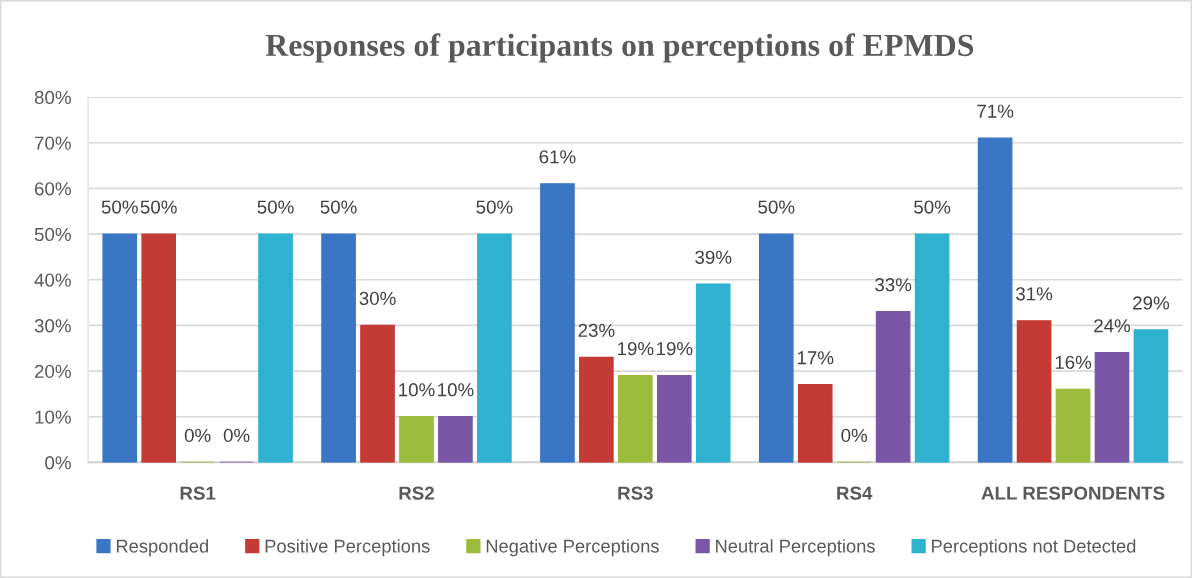  I want to click on x-tick-label: ALL RESPONDENTS, so click(1073, 493).